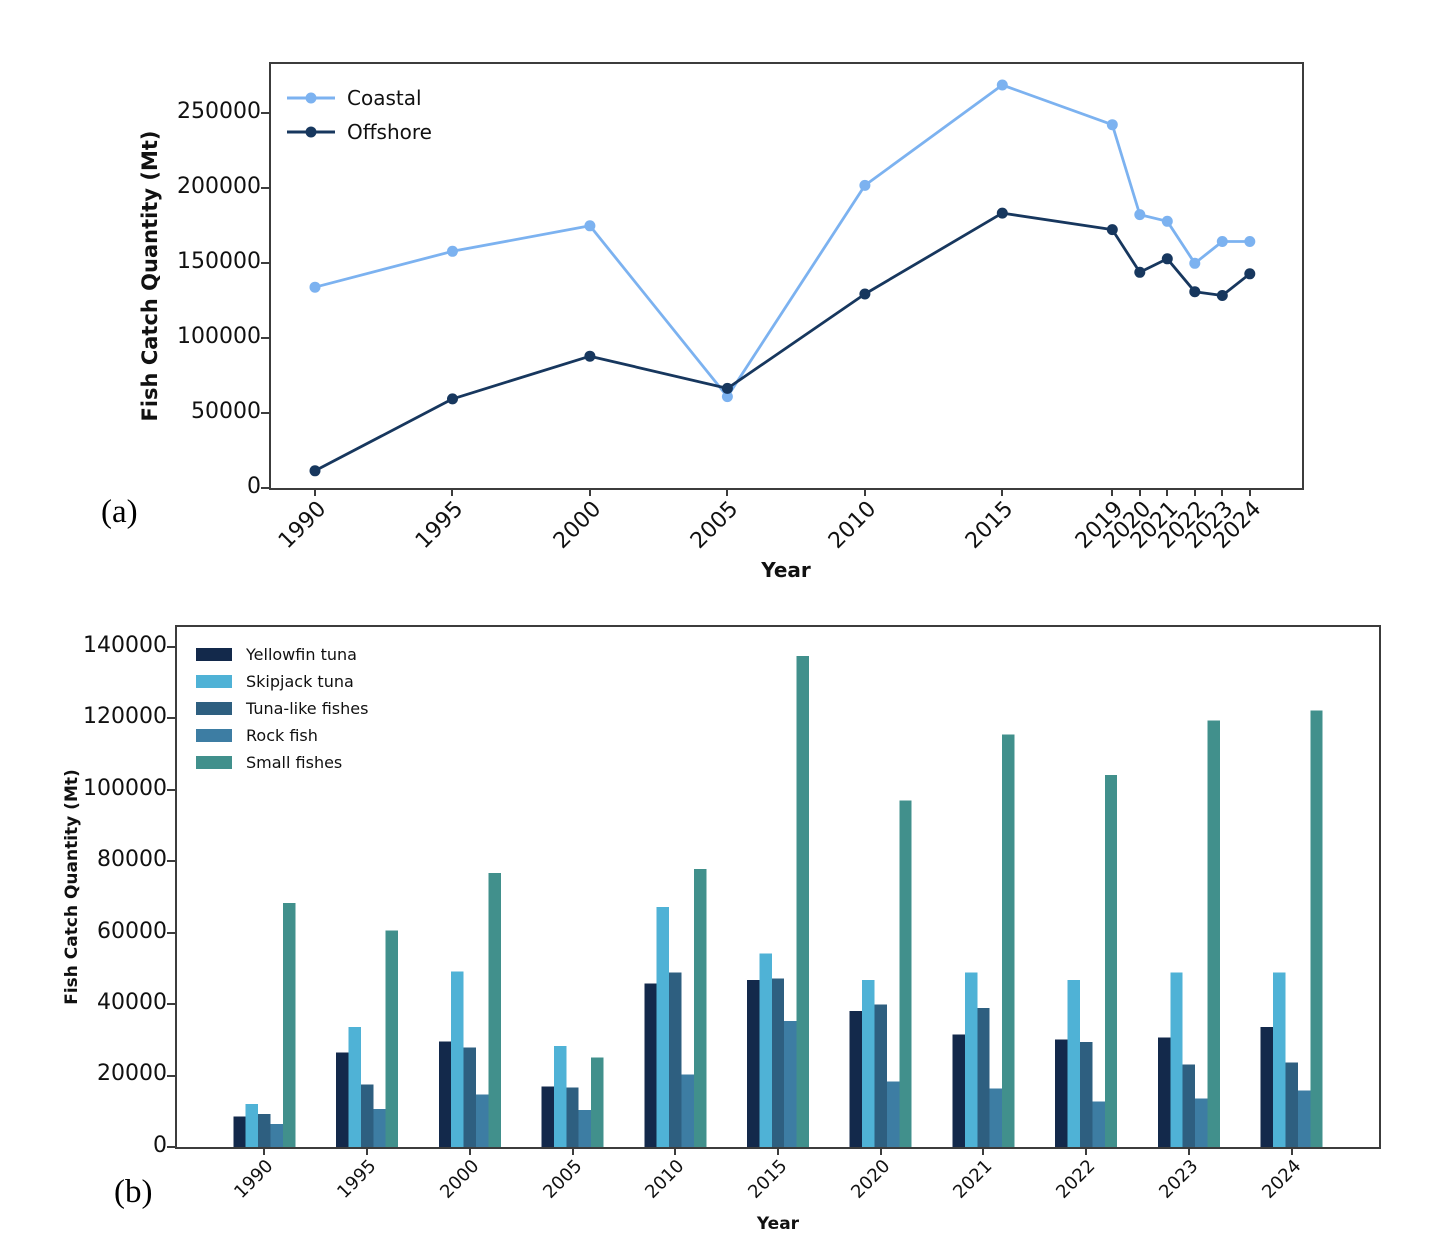 The width and height of the screenshot is (1434, 1242). Describe the element at coordinates (264, 1130) in the screenshot. I see `bar-tuna-like-fishes-1990` at that location.